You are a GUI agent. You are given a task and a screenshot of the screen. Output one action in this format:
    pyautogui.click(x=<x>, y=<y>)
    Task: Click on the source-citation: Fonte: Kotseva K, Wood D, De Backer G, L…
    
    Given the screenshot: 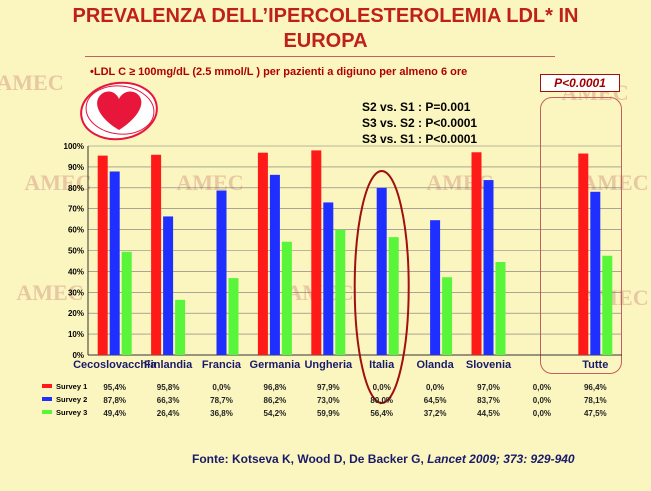 What is the action you would take?
    pyautogui.click(x=383, y=459)
    